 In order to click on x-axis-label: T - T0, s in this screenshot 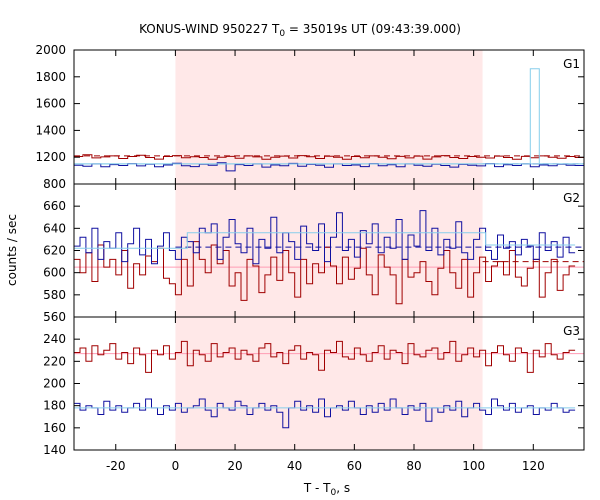, I will do `click(326, 489)`.